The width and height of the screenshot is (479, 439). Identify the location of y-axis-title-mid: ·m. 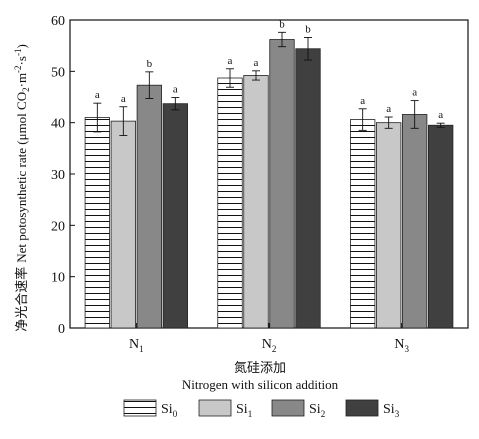
(21, 80).